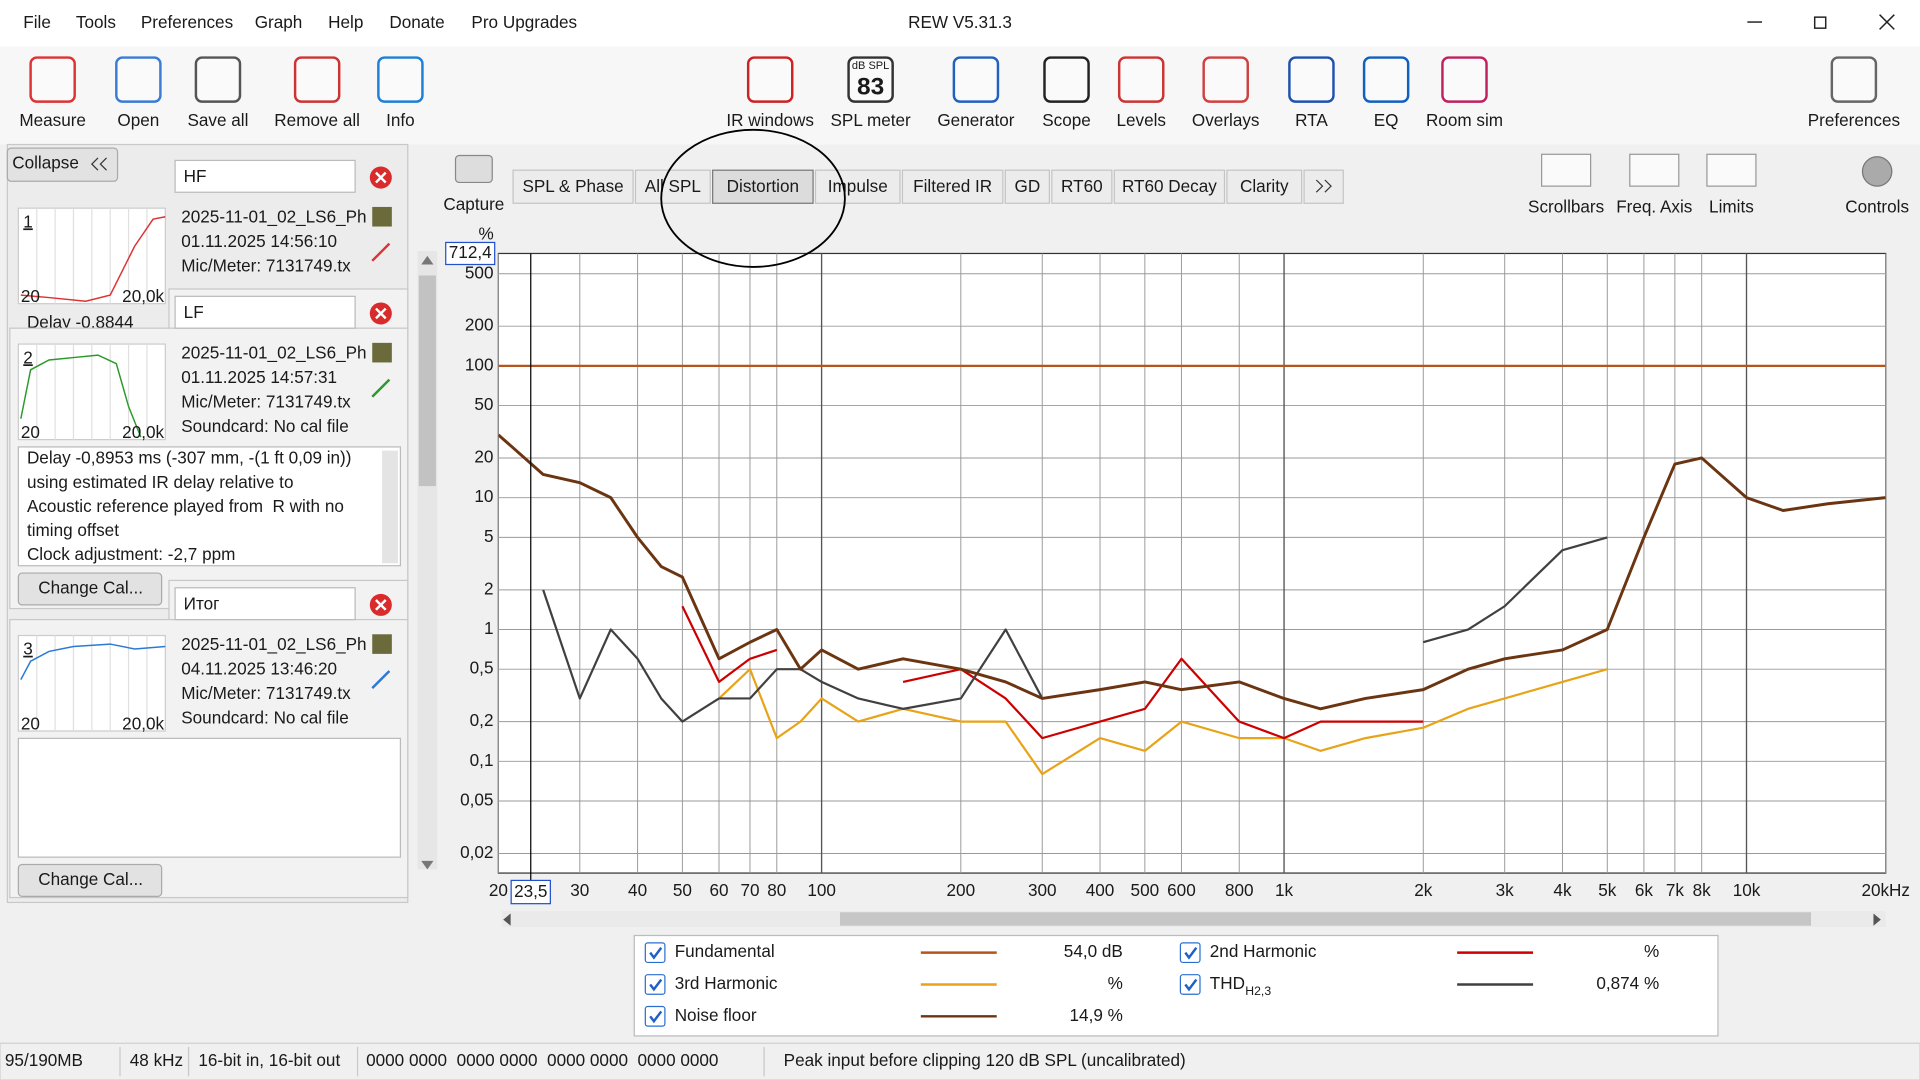 The width and height of the screenshot is (1920, 1080). I want to click on collapse-button, so click(62, 164).